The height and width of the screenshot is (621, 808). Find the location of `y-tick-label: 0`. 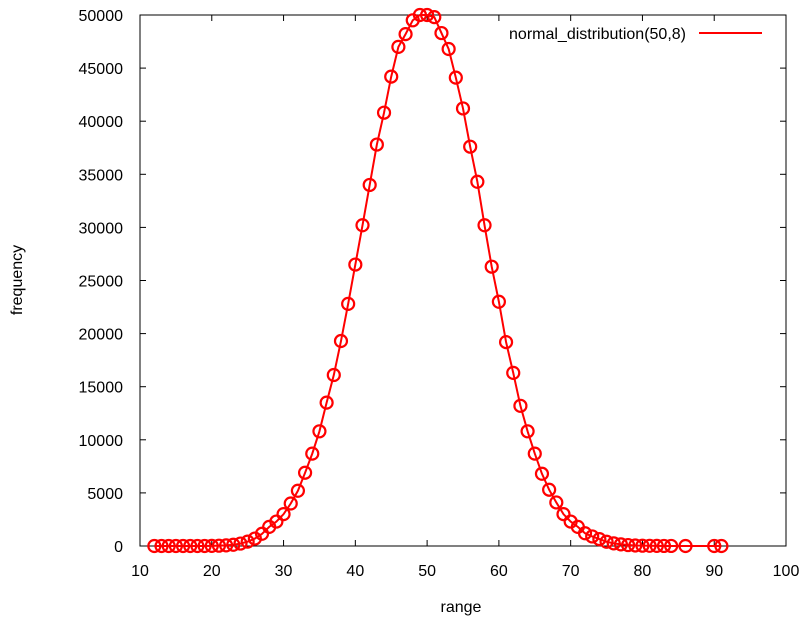

y-tick-label: 0 is located at coordinates (118, 547).